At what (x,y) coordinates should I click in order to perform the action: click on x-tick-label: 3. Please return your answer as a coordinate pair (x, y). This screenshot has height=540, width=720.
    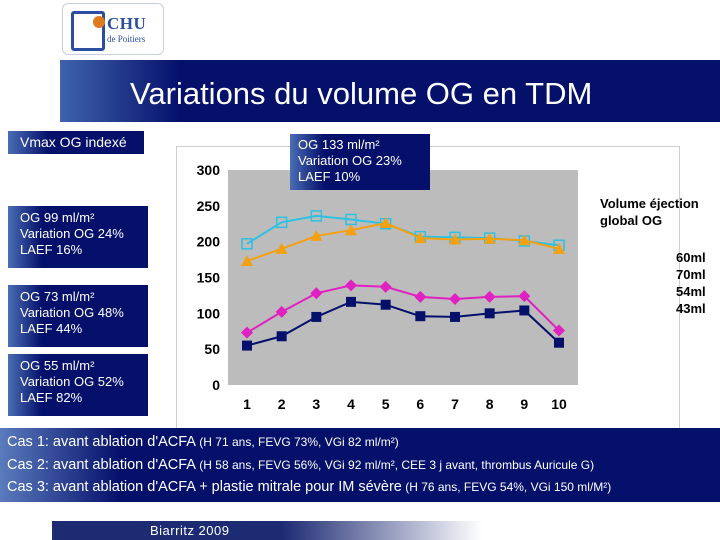
    Looking at the image, I should click on (316, 404).